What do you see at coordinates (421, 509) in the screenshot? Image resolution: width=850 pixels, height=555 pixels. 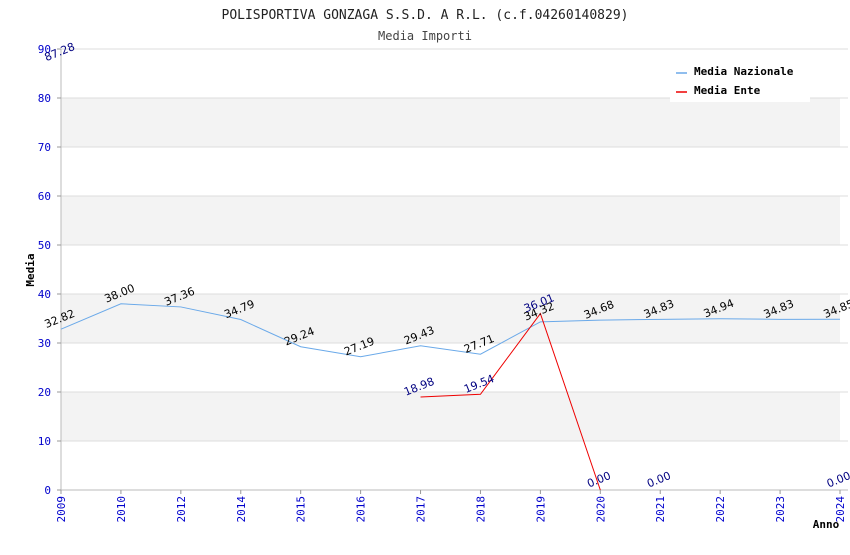 I see `x-tick-label: 2017` at bounding box center [421, 509].